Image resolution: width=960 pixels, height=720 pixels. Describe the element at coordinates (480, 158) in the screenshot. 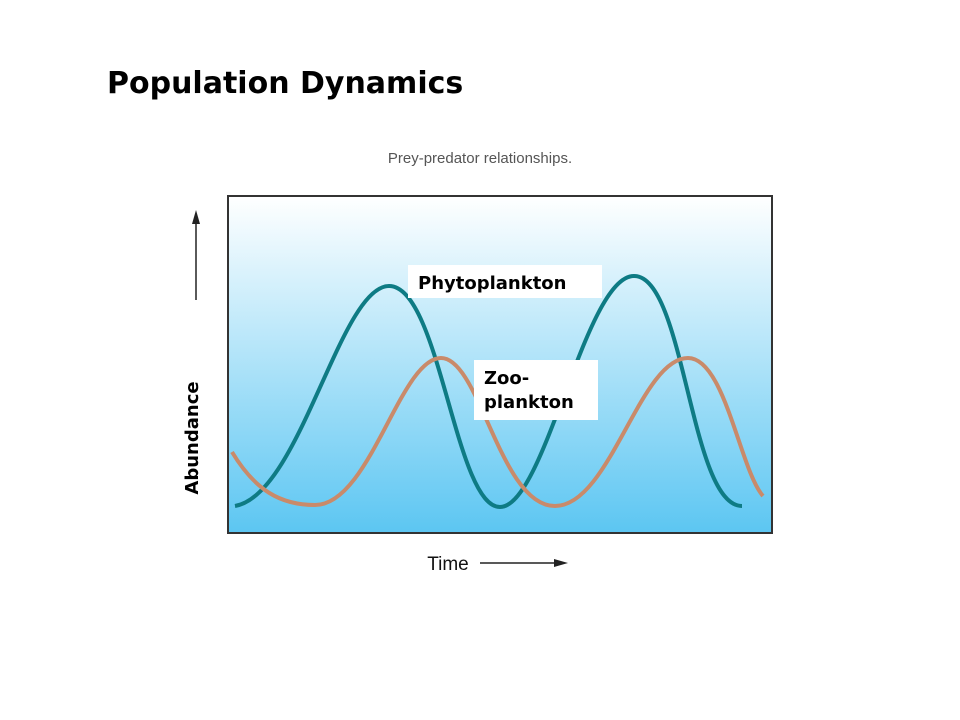

I see `figure-caption: Prey-predator relationships.` at that location.